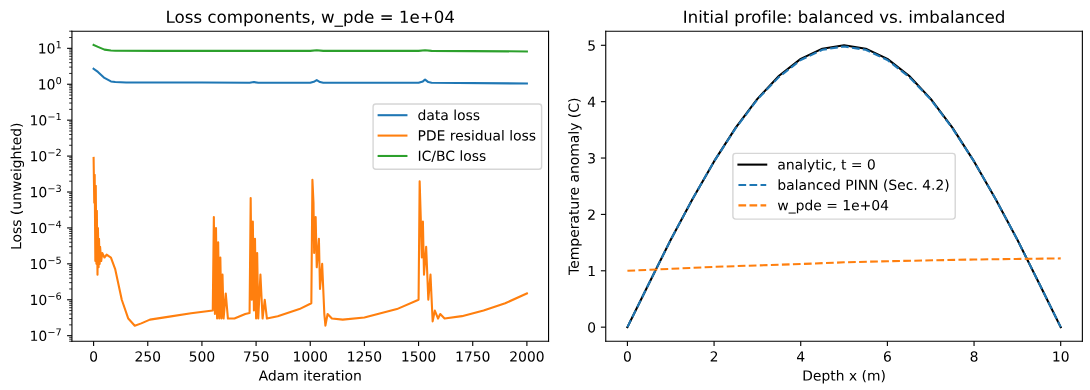 This screenshot has height=390, width=1090. What do you see at coordinates (46, 191) in the screenshot?
I see `y-tick-label: 10$^{−3}$` at bounding box center [46, 191].